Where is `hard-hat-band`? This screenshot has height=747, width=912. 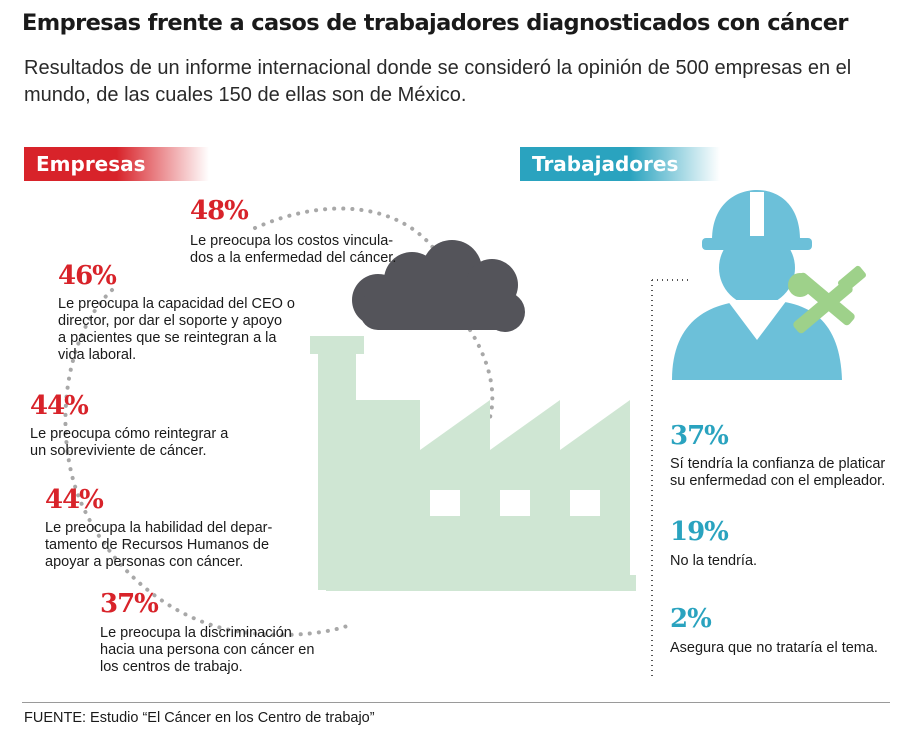
hard-hat-band is located at coordinates (757, 214).